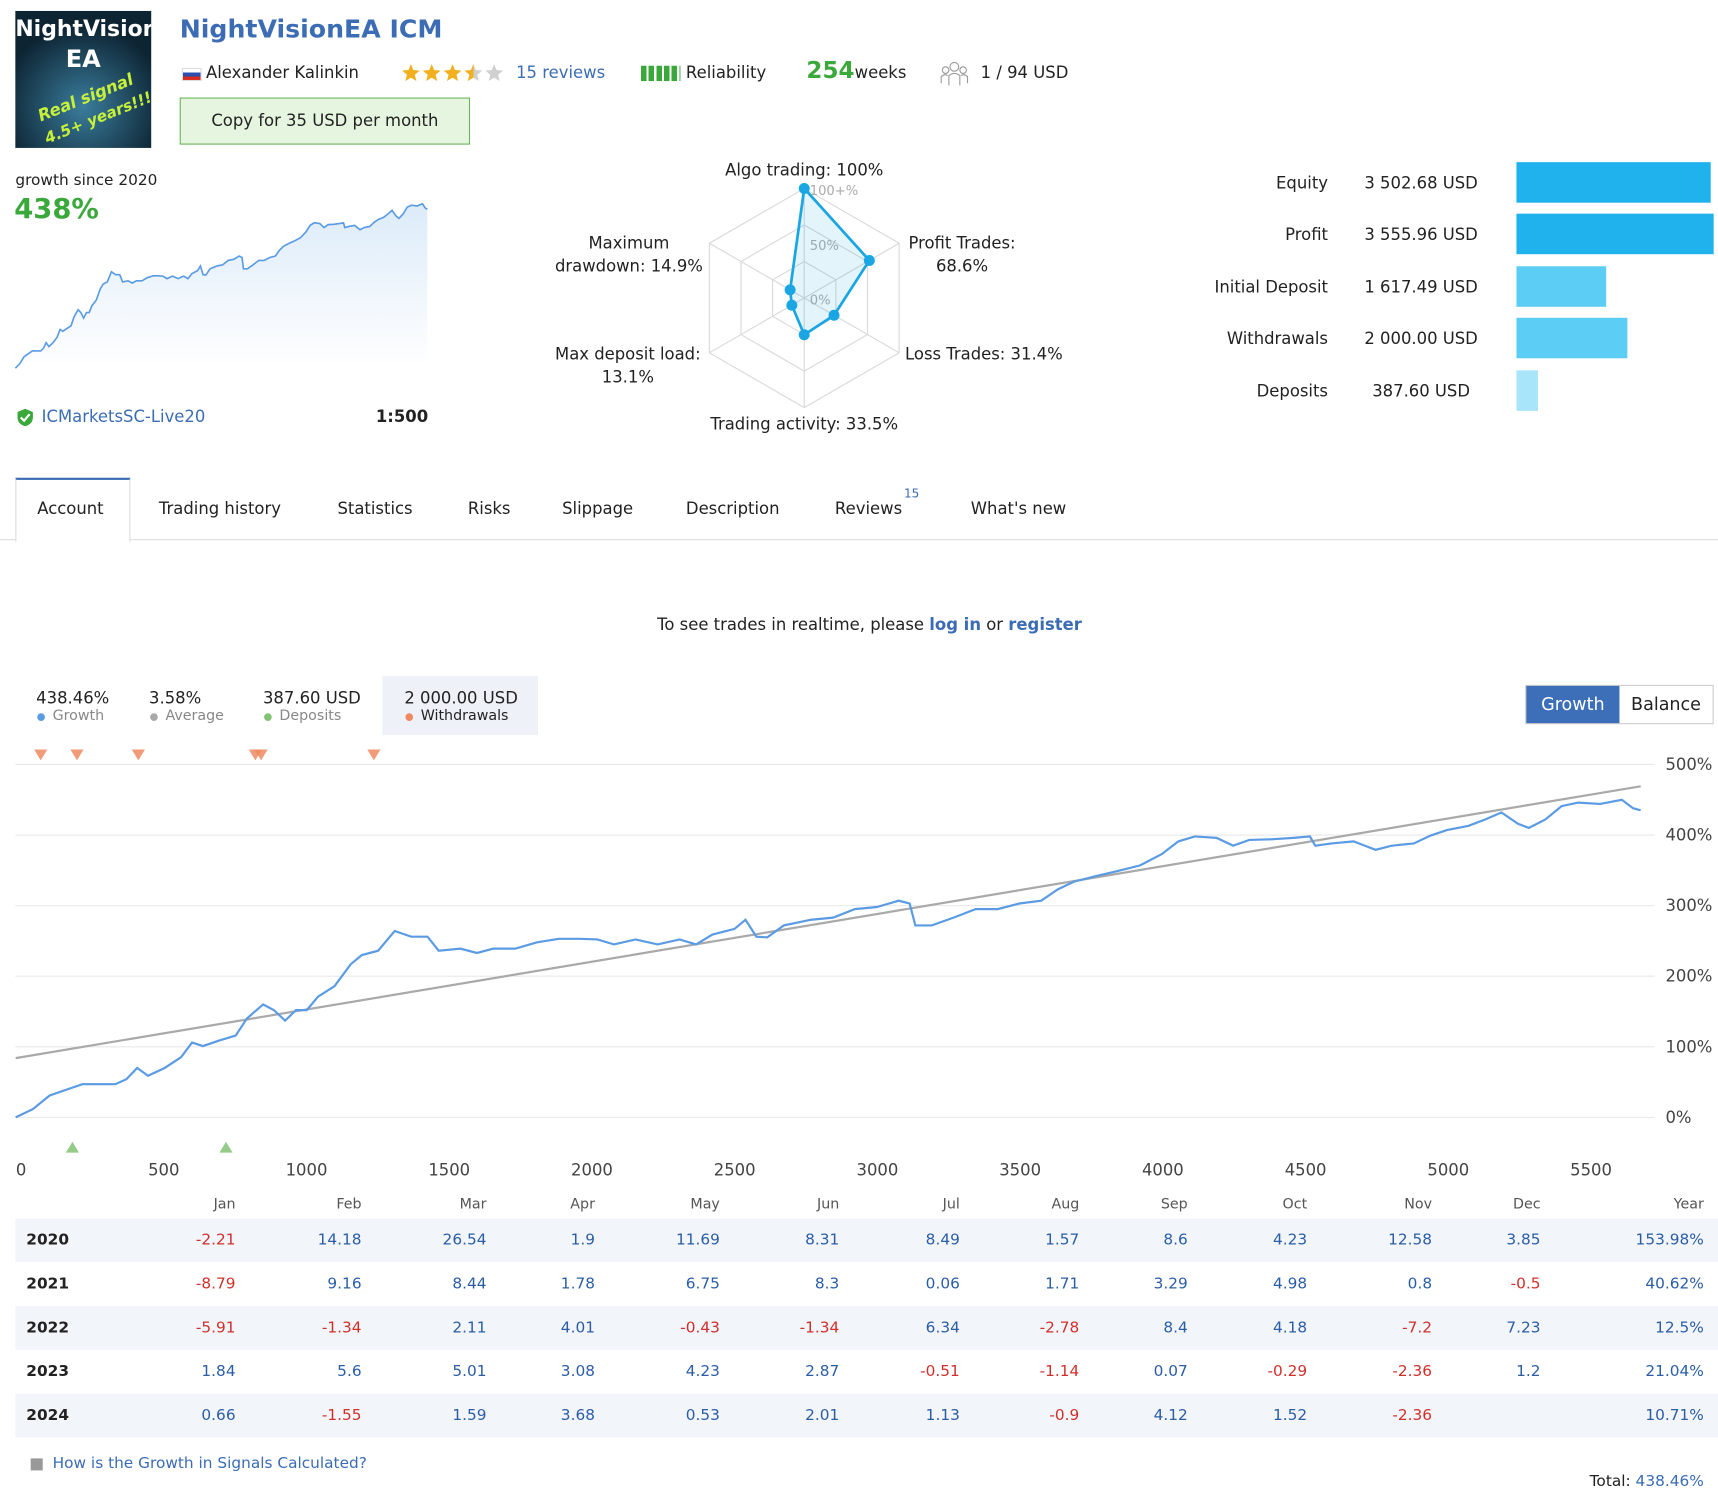 This screenshot has width=1718, height=1508. I want to click on tab: Slippage, so click(598, 508).